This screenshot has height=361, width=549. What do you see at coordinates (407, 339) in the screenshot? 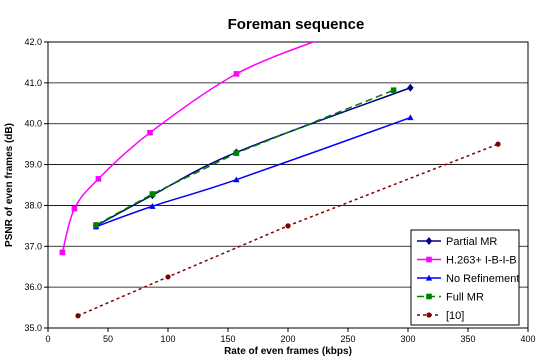
I see `x-tick-label: 300` at bounding box center [407, 339].